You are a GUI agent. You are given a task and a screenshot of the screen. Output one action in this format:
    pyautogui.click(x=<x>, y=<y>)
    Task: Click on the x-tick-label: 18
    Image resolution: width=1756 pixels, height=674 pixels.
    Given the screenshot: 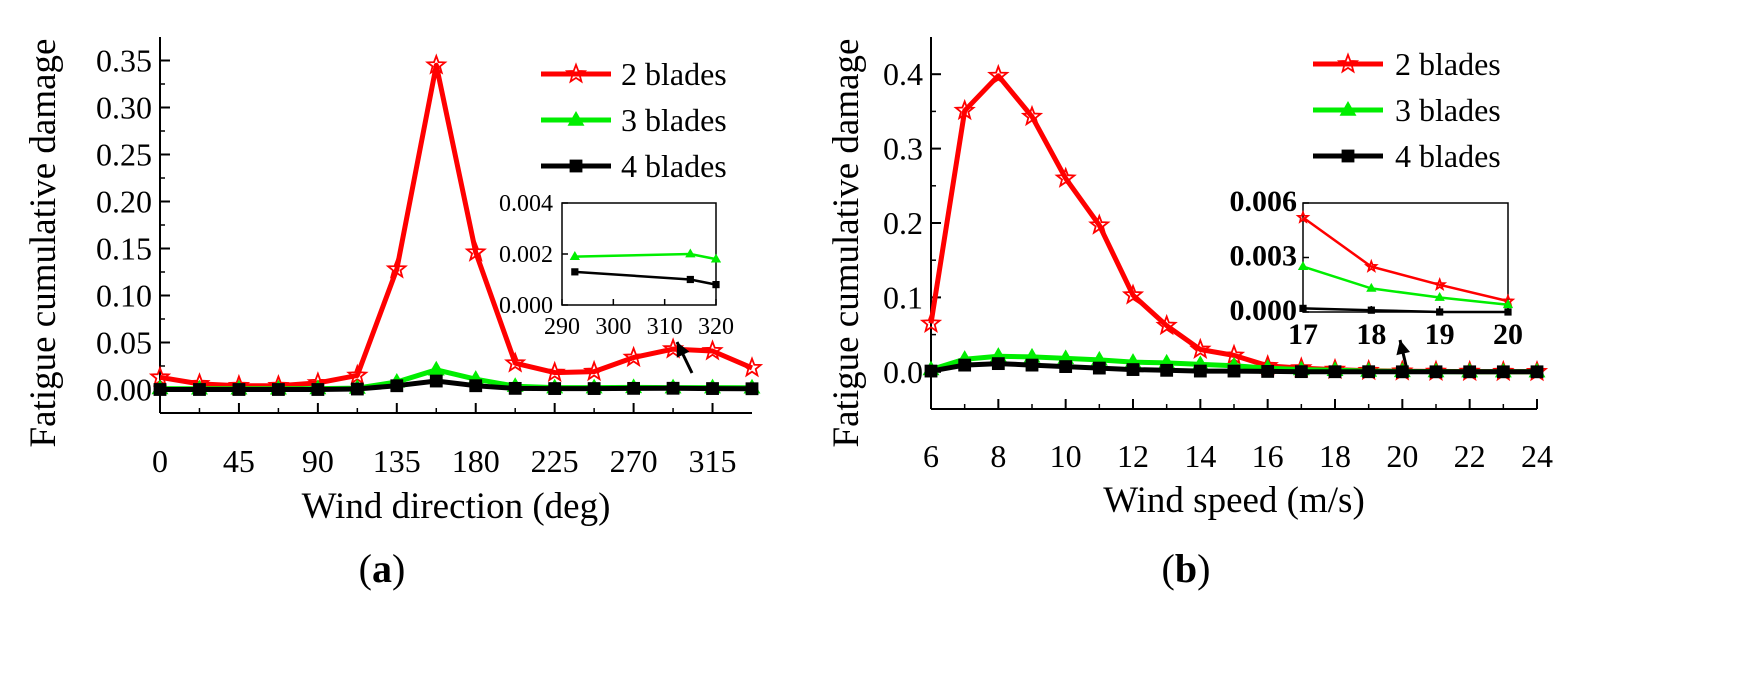 What is the action you would take?
    pyautogui.click(x=1335, y=456)
    